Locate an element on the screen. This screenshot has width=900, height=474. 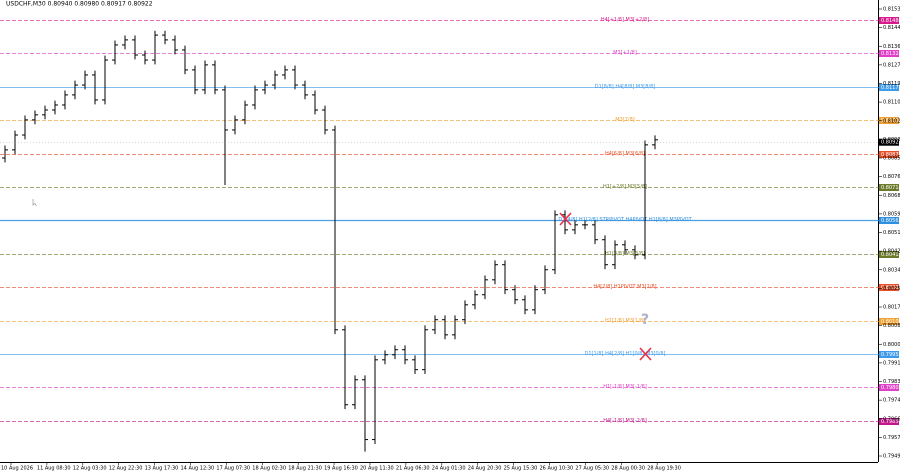
y-tick-label: 0.80595 is located at coordinates (891, 214).